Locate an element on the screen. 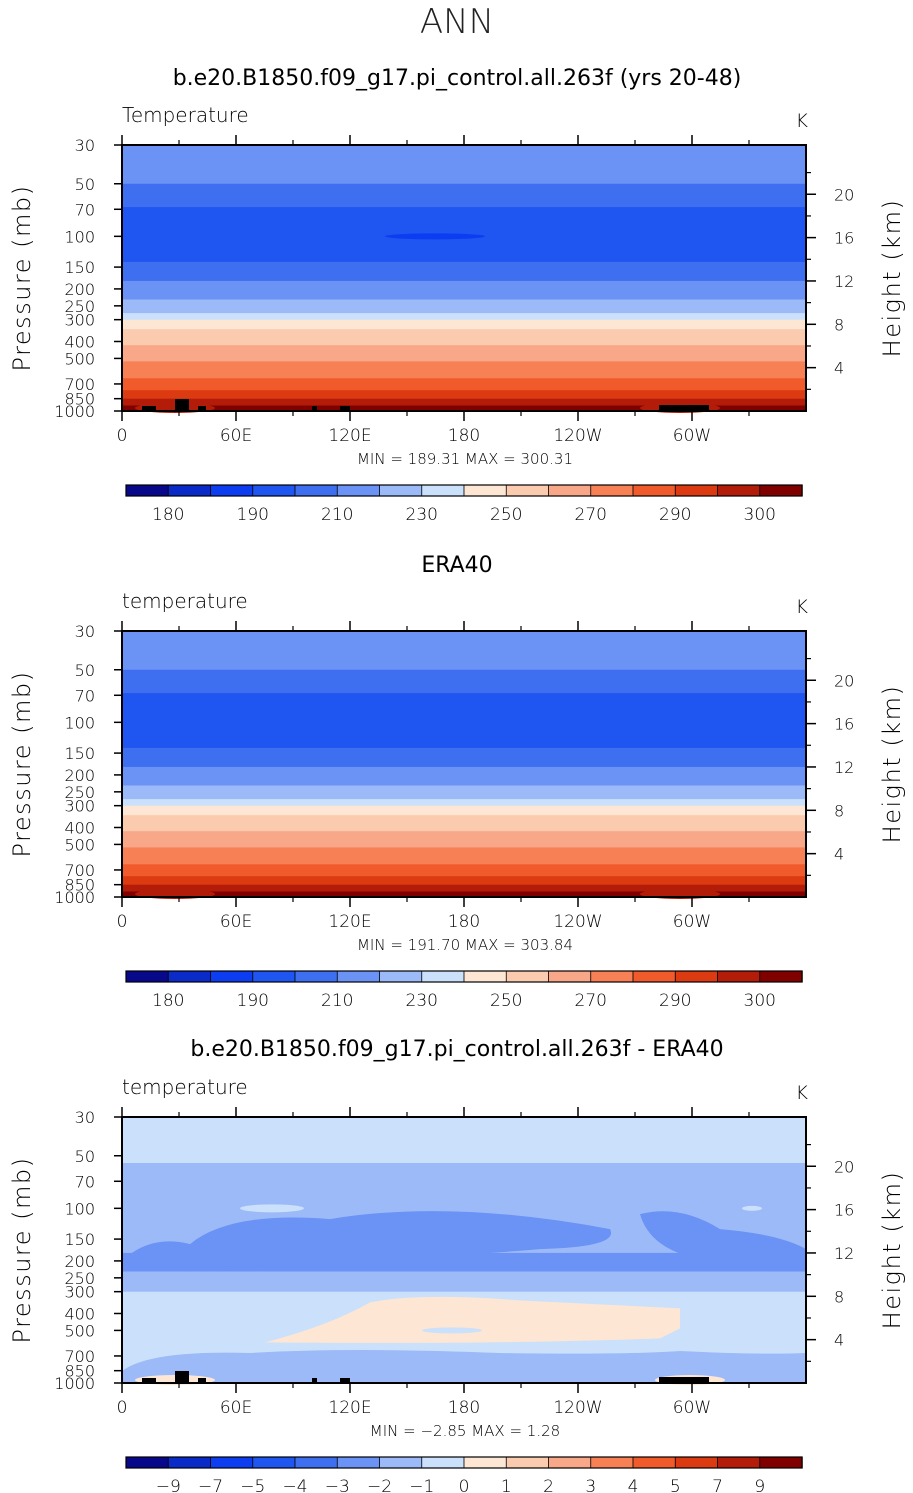 The height and width of the screenshot is (1493, 913). colorbar-label: −9 is located at coordinates (168, 1485).